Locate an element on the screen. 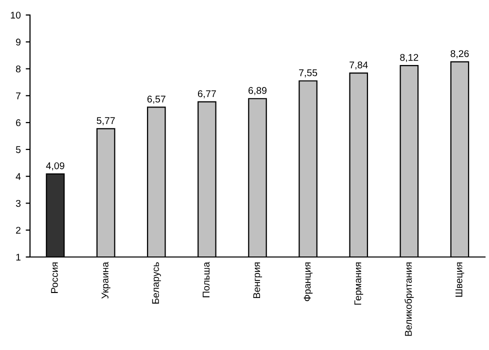 The image size is (489, 350). data-label: 6,57 is located at coordinates (156, 100).